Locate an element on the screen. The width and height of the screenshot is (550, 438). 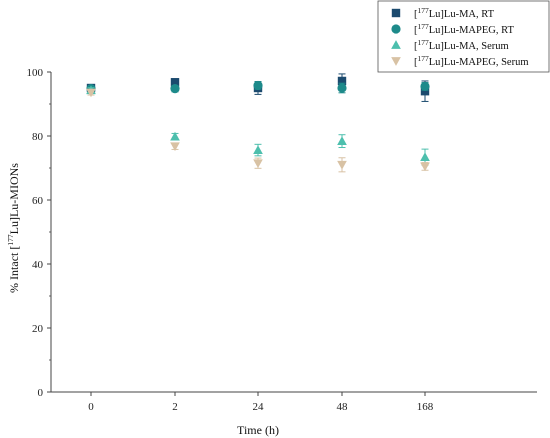
legend-label-2: [177Lu]Lu-MAPEG, RT is located at coordinates (464, 29).